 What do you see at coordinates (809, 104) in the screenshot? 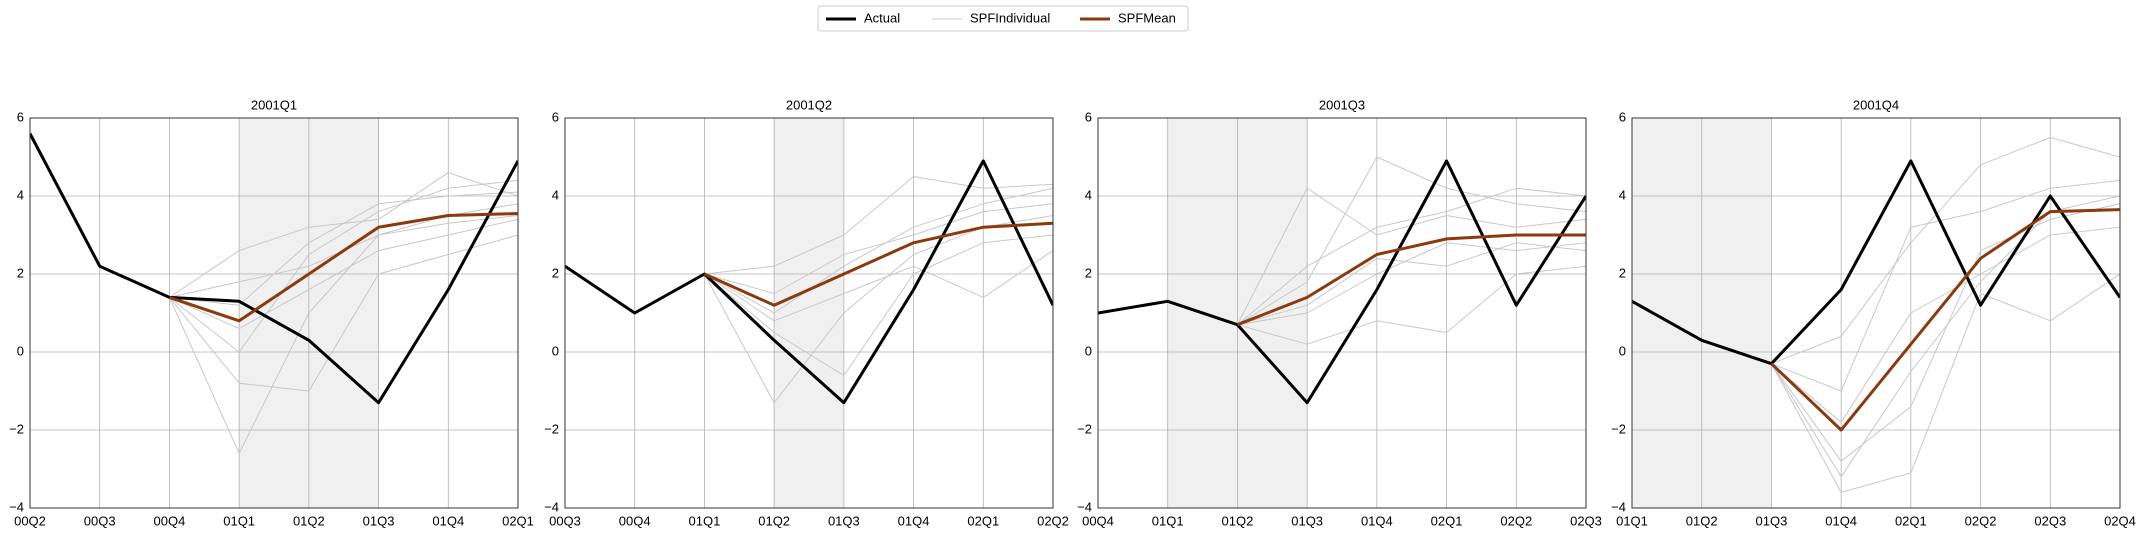
I see `subplot-title: 2001Q2` at bounding box center [809, 104].